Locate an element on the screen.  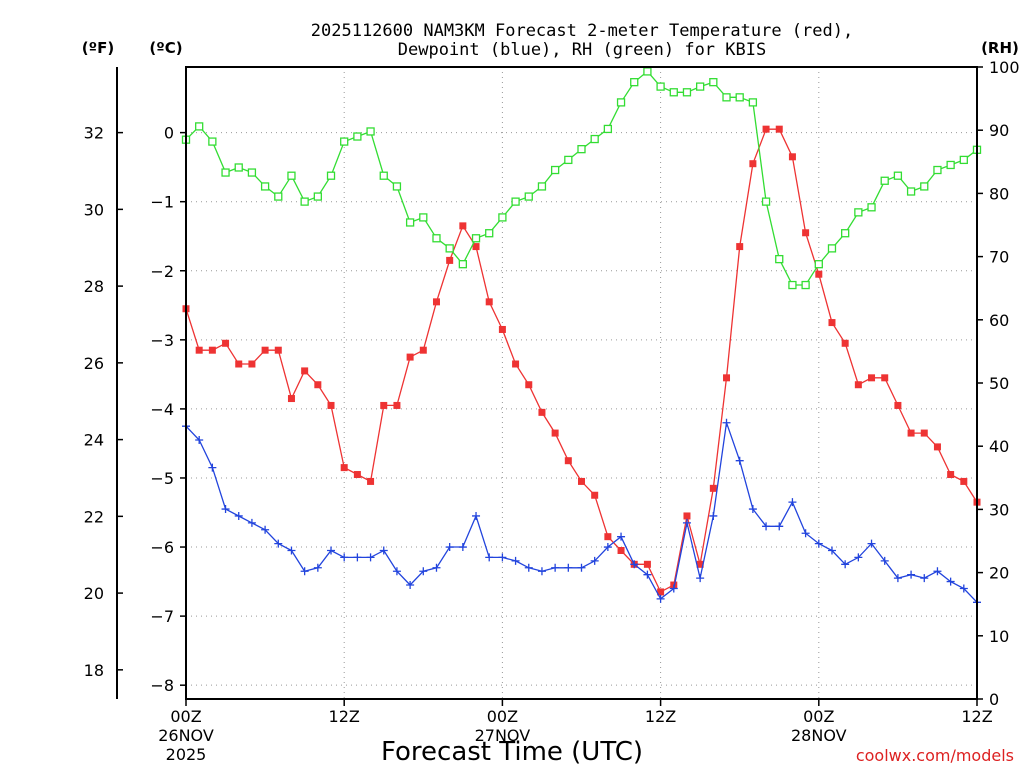
fahrenheit-tick-label: 30 is located at coordinates (94, 209).